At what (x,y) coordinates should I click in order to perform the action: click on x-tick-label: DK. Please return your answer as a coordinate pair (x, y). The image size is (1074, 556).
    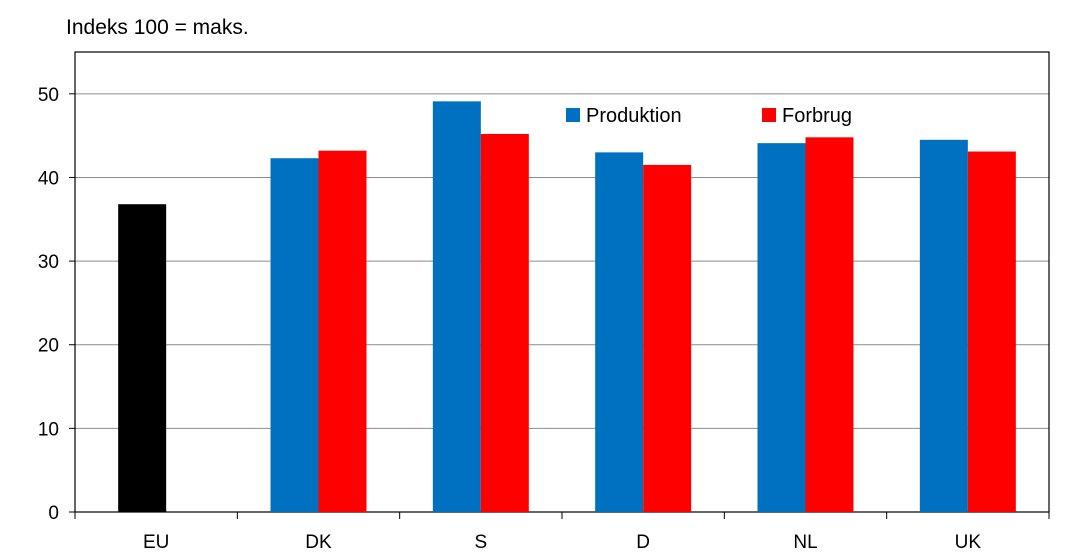
    Looking at the image, I should click on (318, 542).